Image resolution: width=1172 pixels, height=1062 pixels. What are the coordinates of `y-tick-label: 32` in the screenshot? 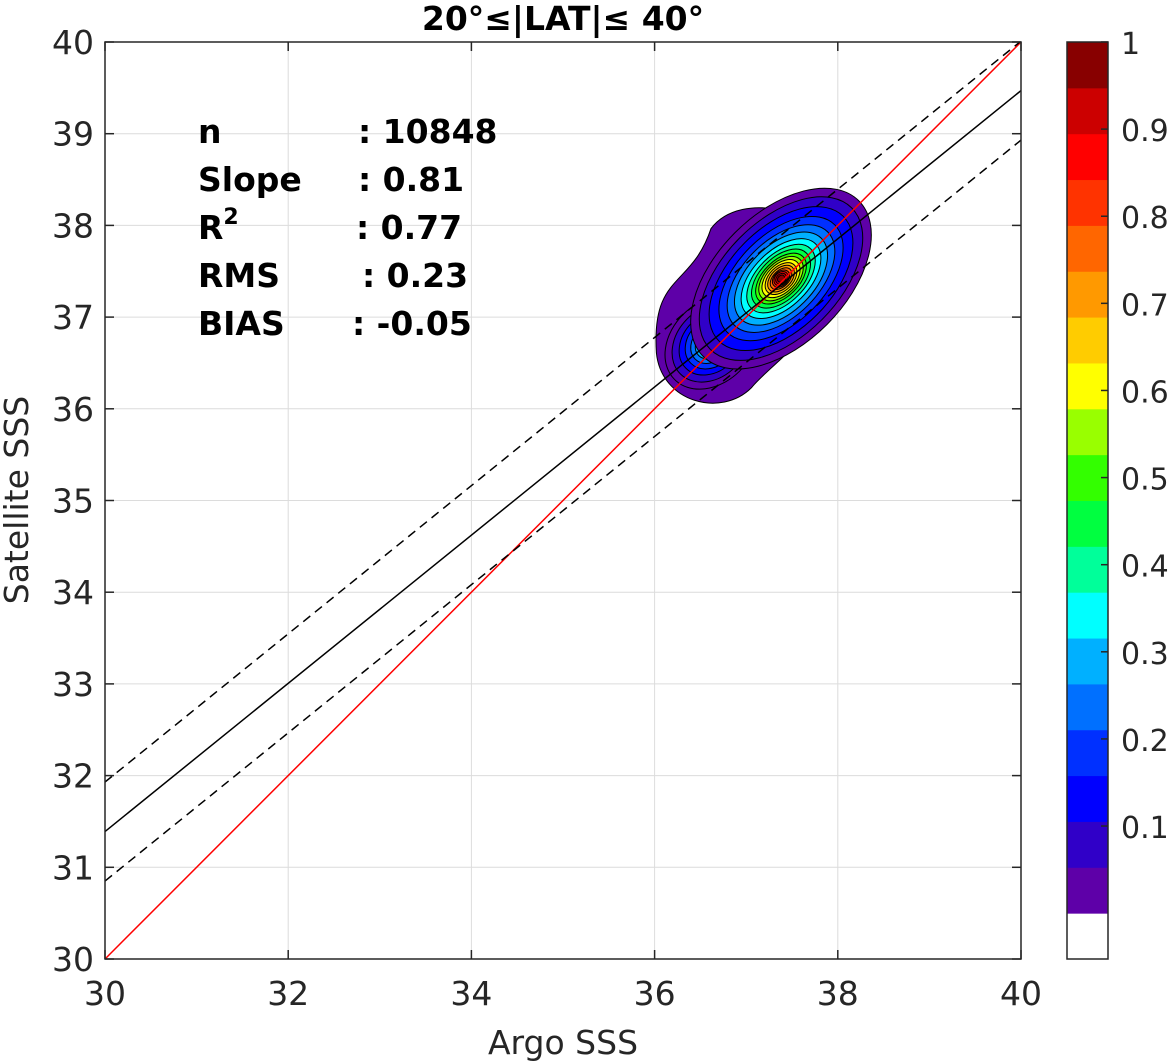 It's located at (73, 776).